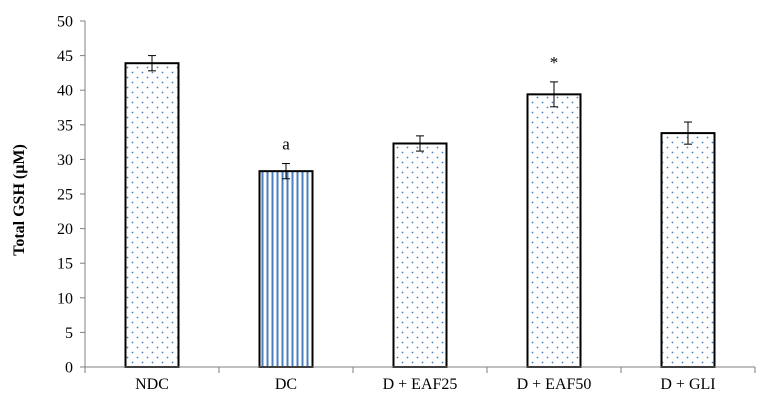 The width and height of the screenshot is (759, 397). What do you see at coordinates (152, 384) in the screenshot?
I see `x-tick-label: NDC` at bounding box center [152, 384].